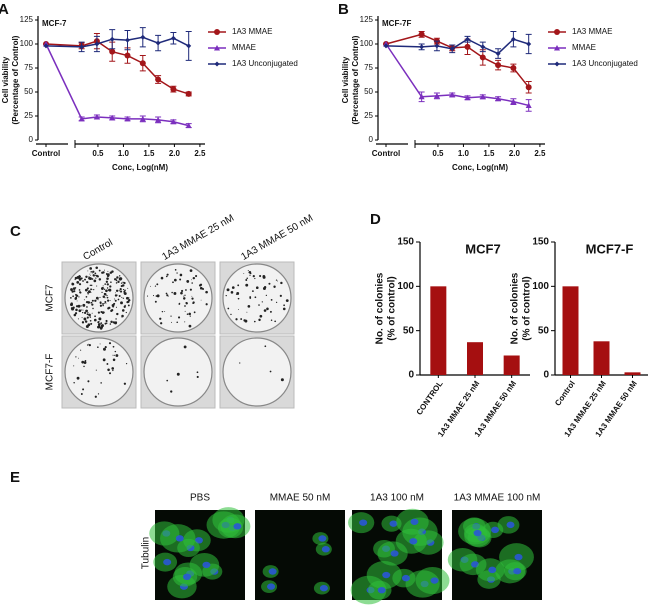  Describe the element at coordinates (438, 153) in the screenshot. I see `x-tick-label: 0.5` at that location.